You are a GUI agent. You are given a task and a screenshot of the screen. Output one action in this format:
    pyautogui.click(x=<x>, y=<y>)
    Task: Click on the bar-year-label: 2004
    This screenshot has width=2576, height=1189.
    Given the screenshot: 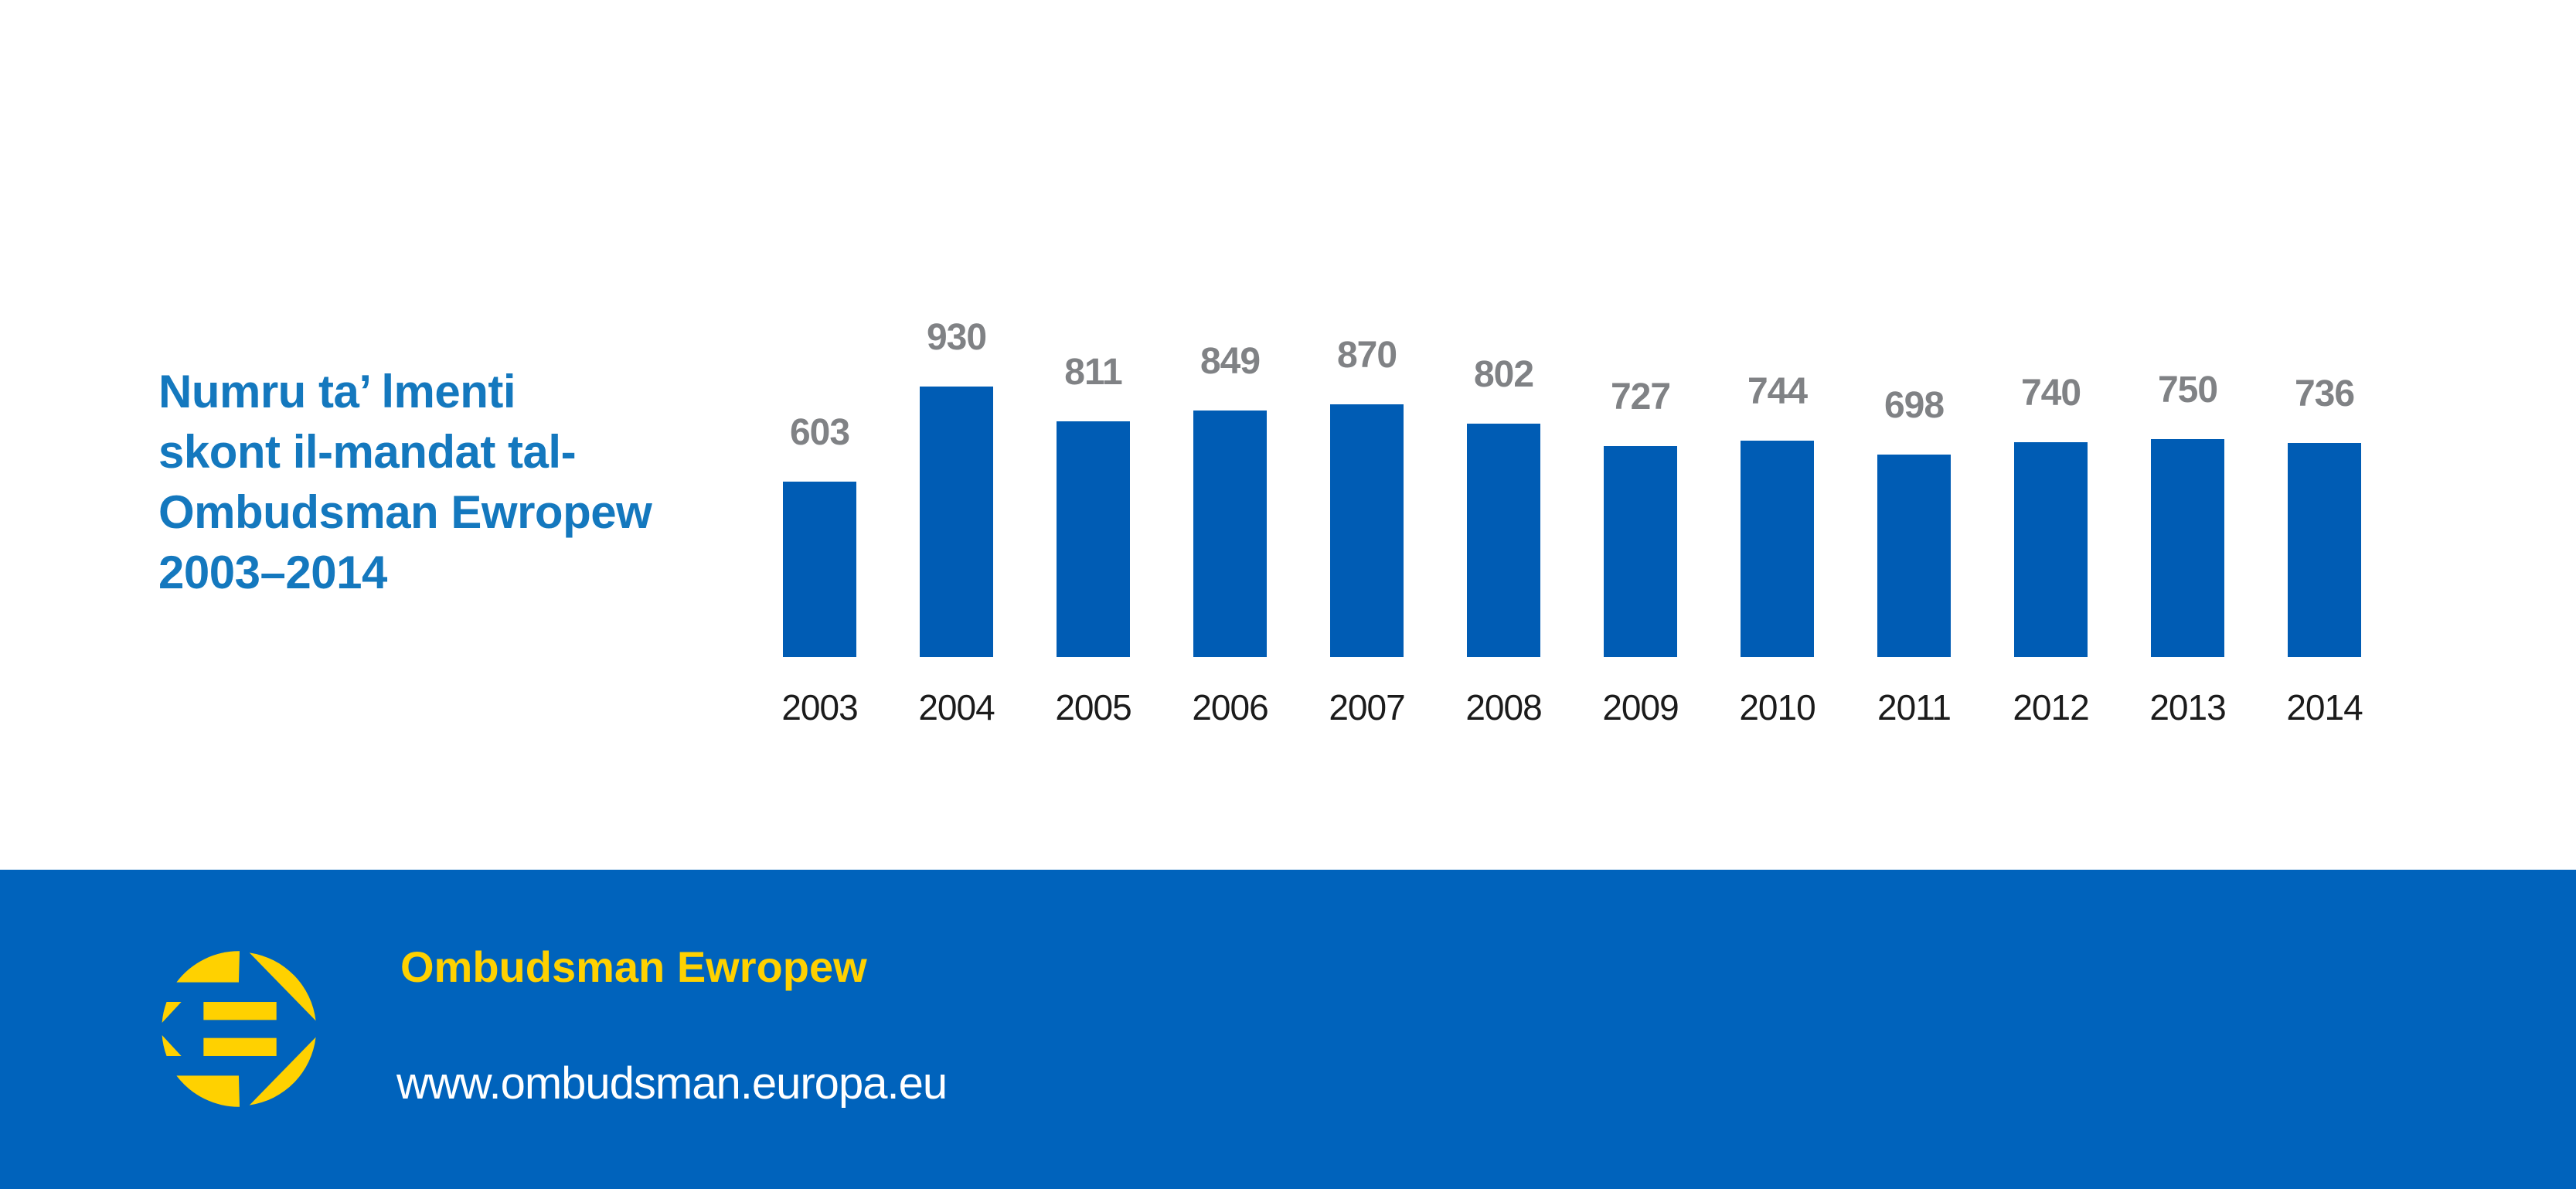 What is the action you would take?
    pyautogui.click(x=956, y=707)
    